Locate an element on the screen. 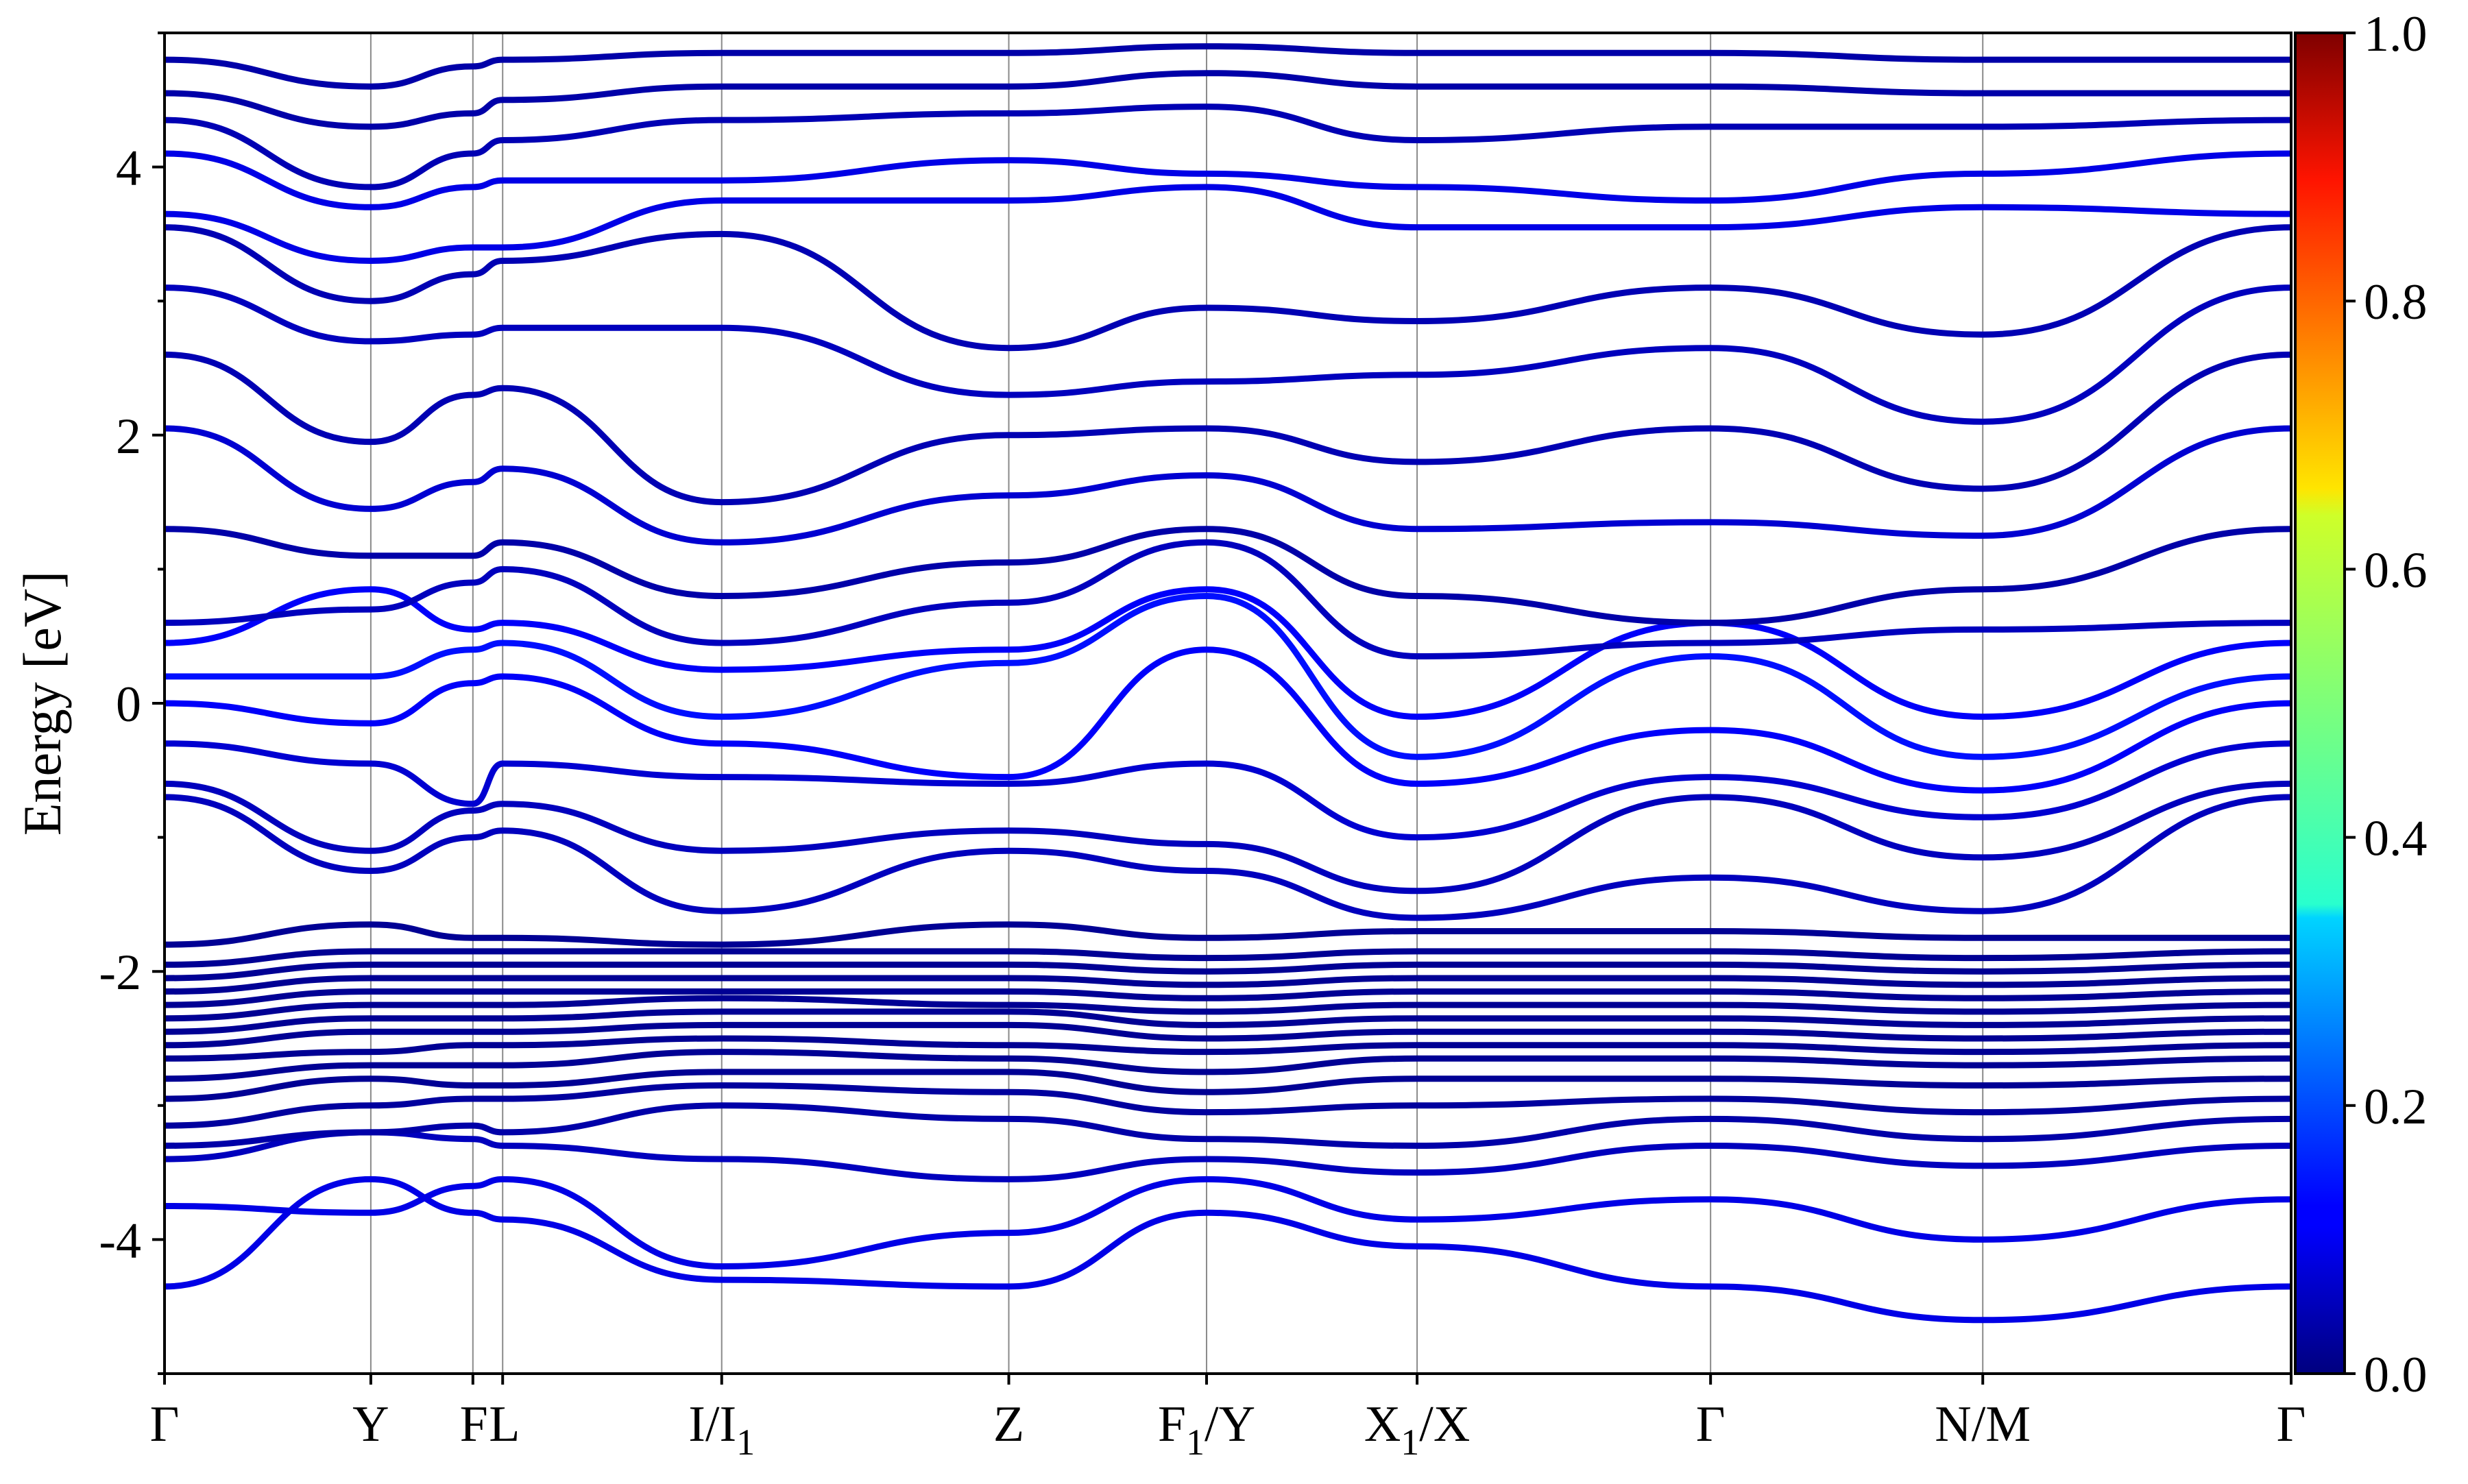  y-axis-ticks: 4 2 0 -2 -4 is located at coordinates (132, 703).